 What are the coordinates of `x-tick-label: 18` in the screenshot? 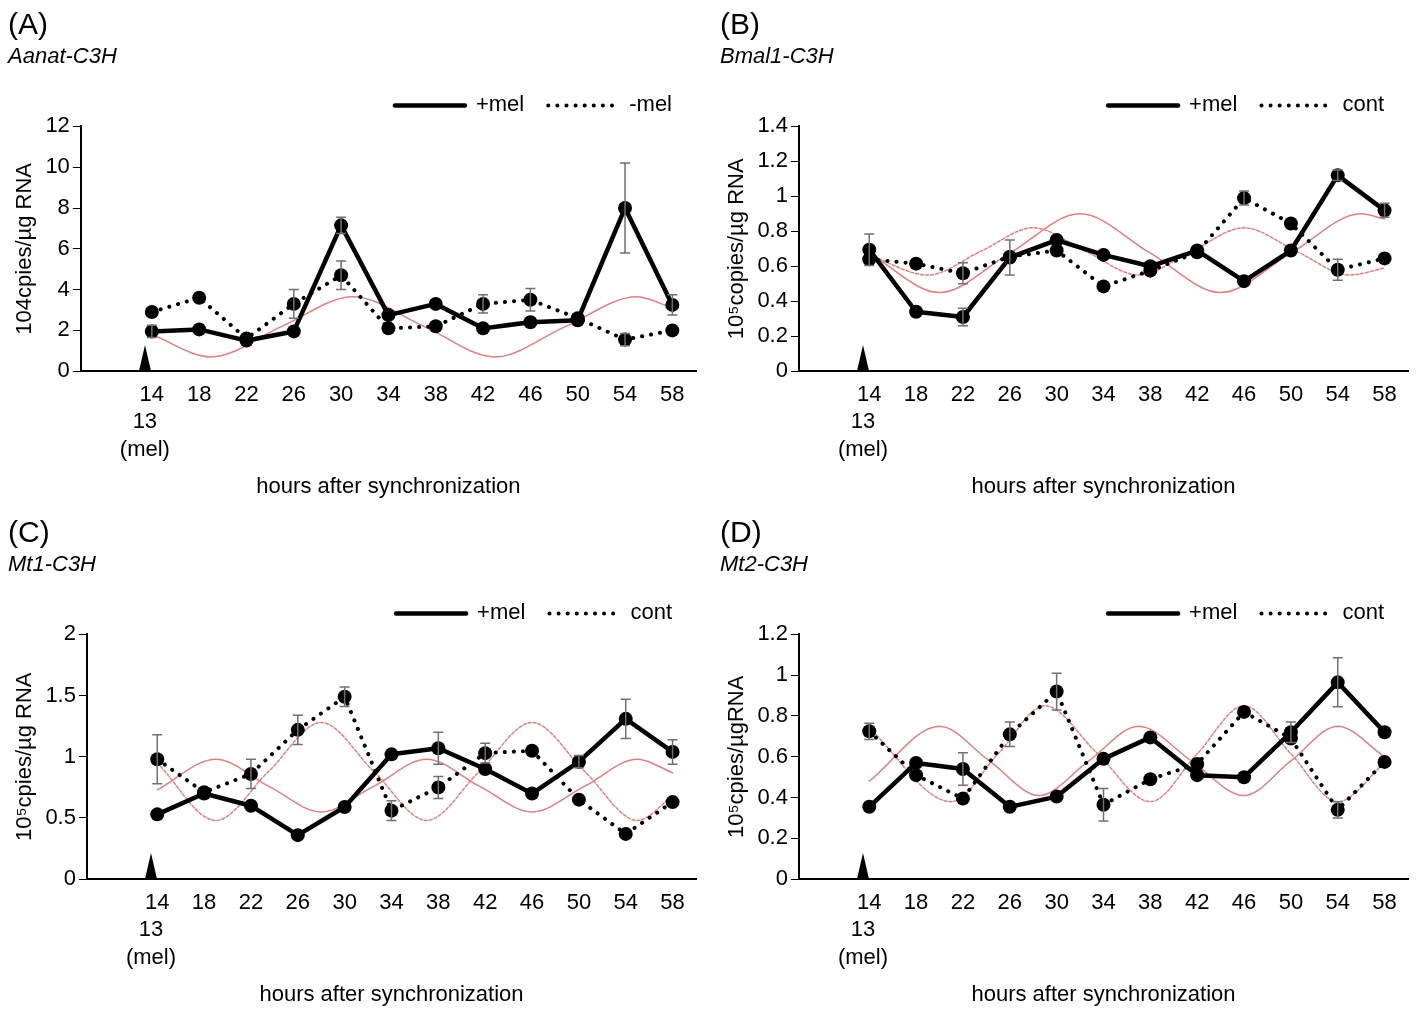 It's located at (916, 902).